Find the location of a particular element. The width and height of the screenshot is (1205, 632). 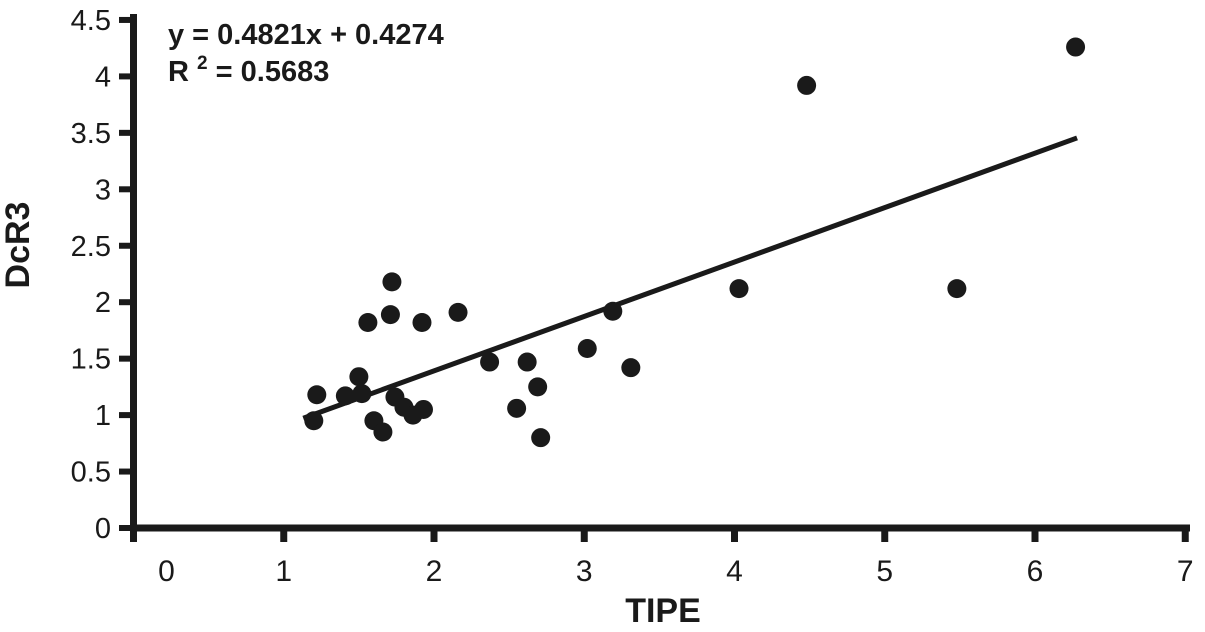

x-tick-label: 3 is located at coordinates (584, 571).